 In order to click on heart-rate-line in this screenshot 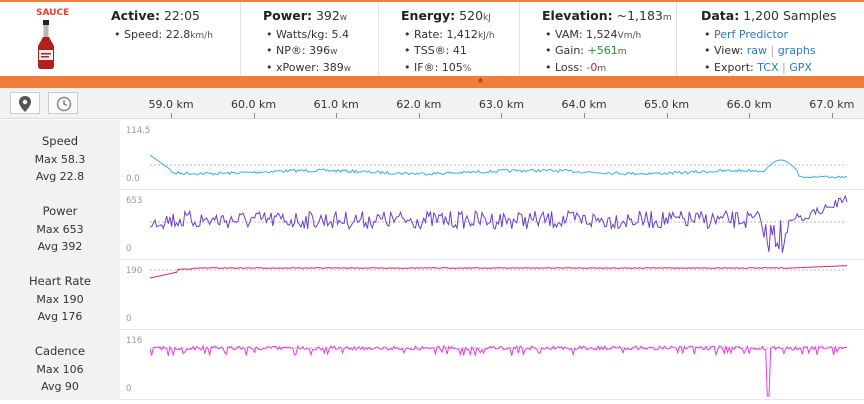, I will do `click(498, 272)`.